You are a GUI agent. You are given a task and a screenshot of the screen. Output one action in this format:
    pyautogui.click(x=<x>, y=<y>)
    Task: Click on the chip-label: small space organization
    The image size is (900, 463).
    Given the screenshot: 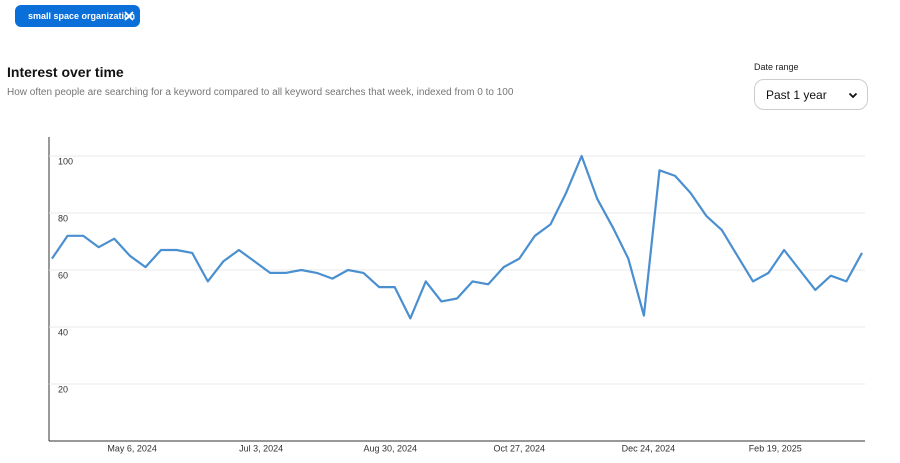 What is the action you would take?
    pyautogui.click(x=82, y=16)
    